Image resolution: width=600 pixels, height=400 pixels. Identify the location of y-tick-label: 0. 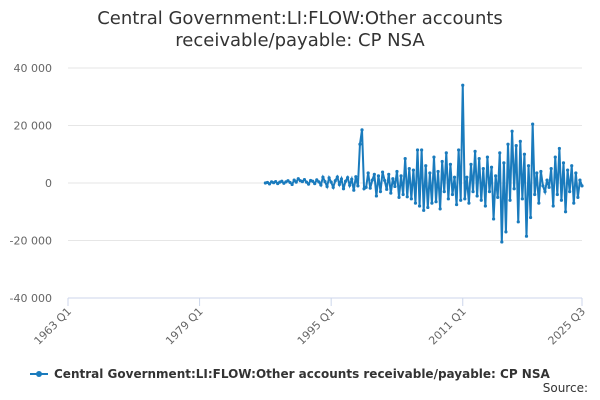
(48, 183).